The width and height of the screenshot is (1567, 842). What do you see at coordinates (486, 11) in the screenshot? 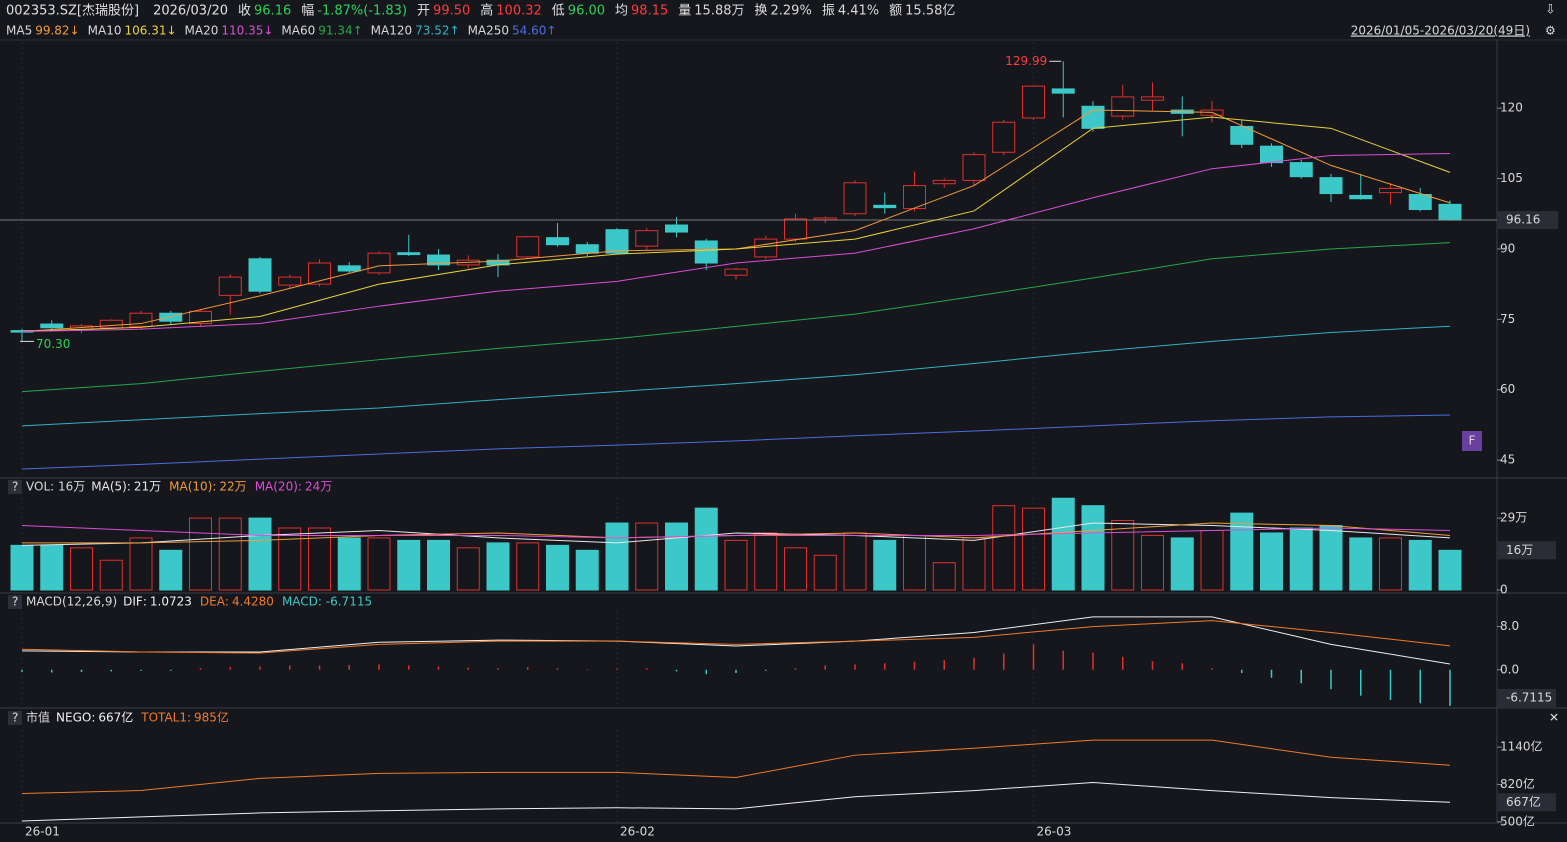
I see `header-text: 高` at bounding box center [486, 11].